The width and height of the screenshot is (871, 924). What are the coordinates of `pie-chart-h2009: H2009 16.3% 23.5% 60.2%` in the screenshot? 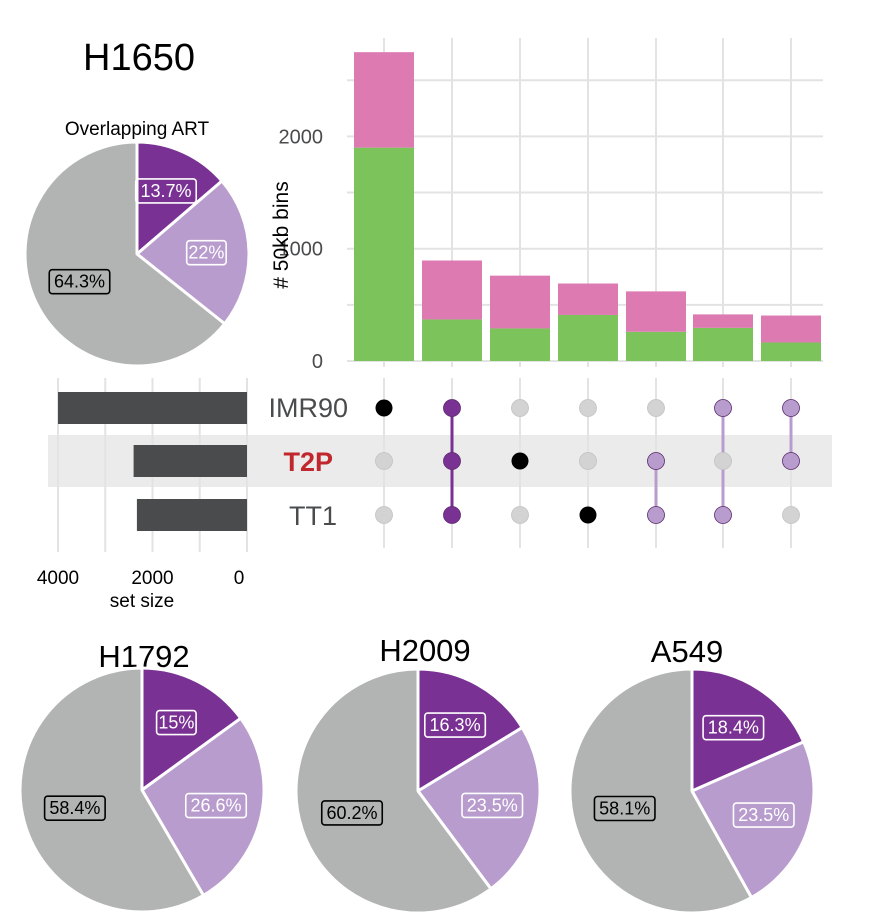 It's located at (418, 774).